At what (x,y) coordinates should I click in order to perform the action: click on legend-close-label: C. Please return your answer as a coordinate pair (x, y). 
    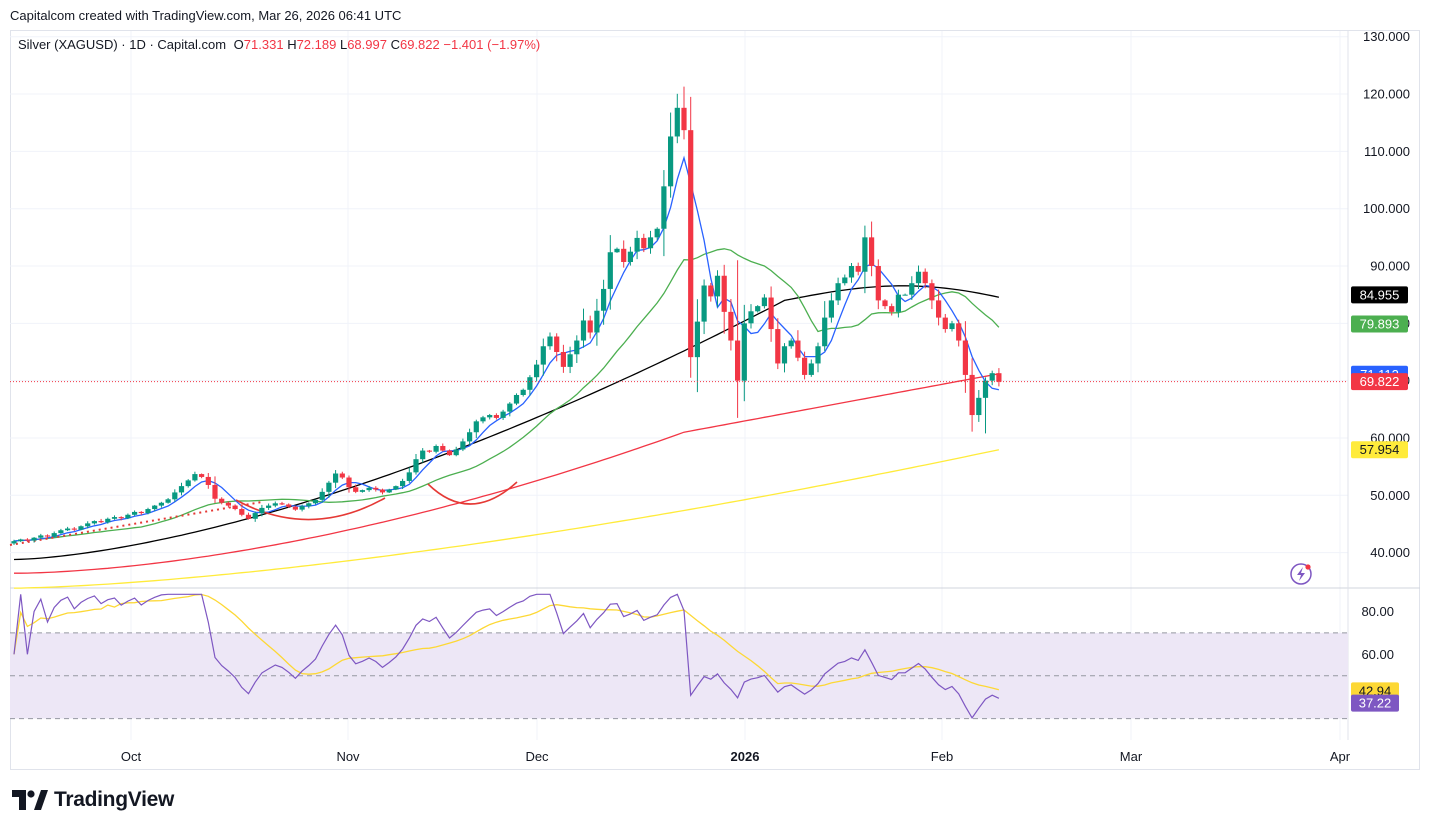
    Looking at the image, I should click on (395, 44).